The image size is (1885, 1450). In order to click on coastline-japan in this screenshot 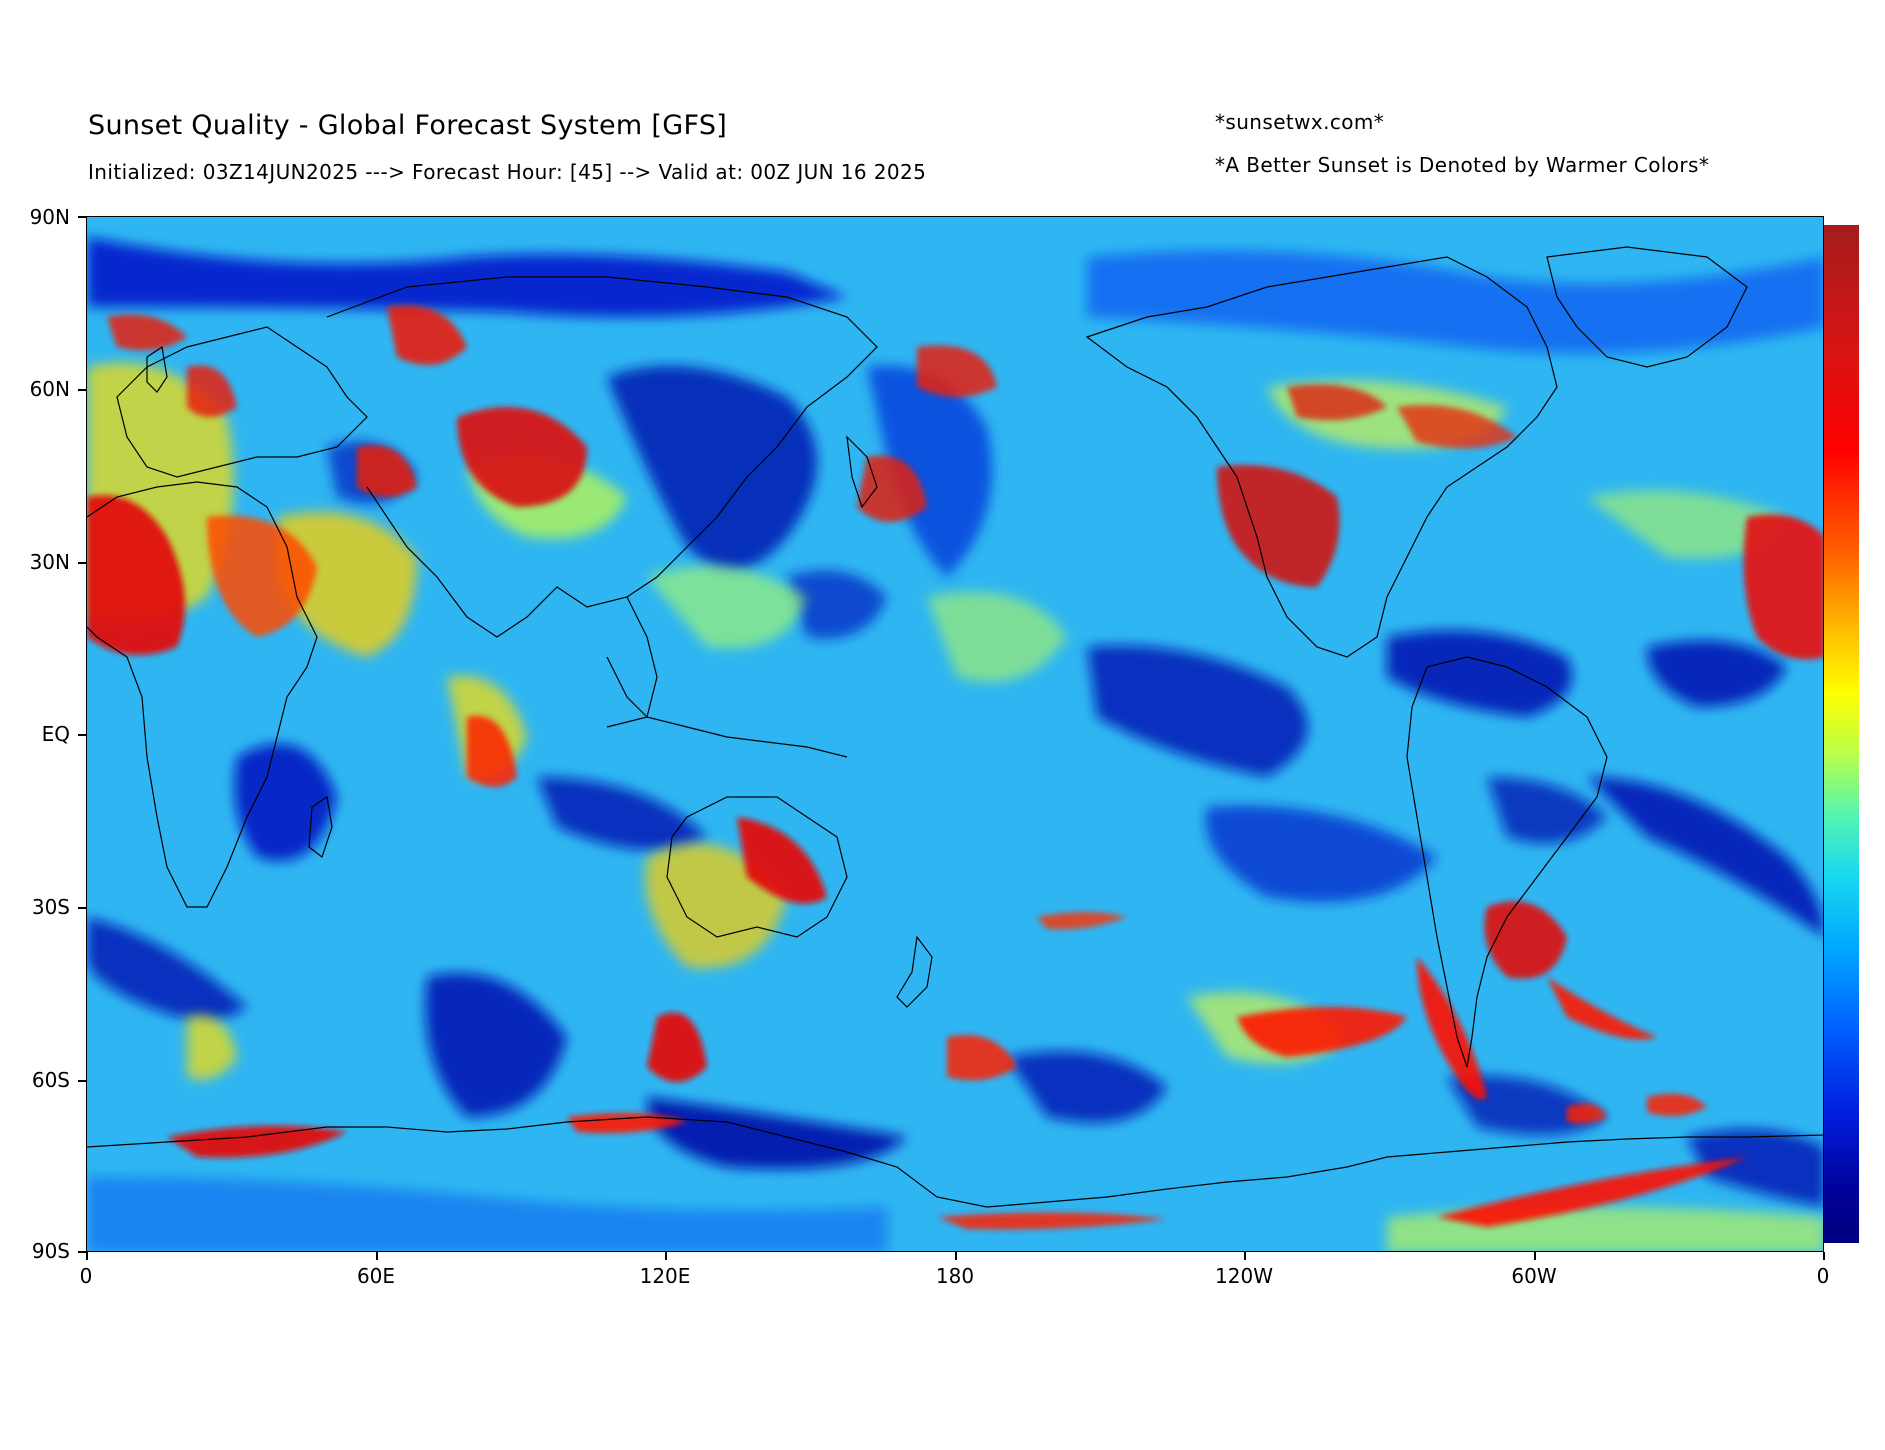, I will do `click(862, 472)`.